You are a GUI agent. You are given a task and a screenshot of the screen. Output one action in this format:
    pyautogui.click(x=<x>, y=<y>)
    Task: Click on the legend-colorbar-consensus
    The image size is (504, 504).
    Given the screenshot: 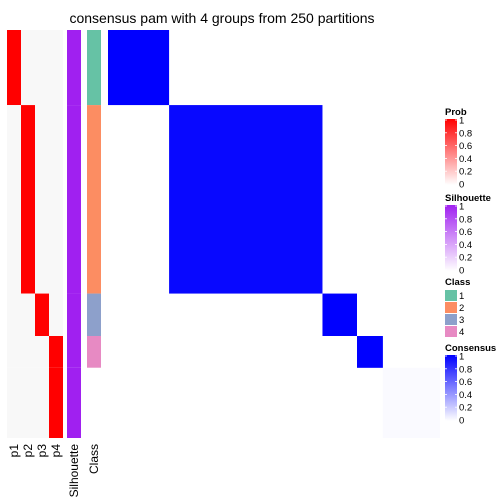 What is the action you would take?
    pyautogui.click(x=451, y=388)
    